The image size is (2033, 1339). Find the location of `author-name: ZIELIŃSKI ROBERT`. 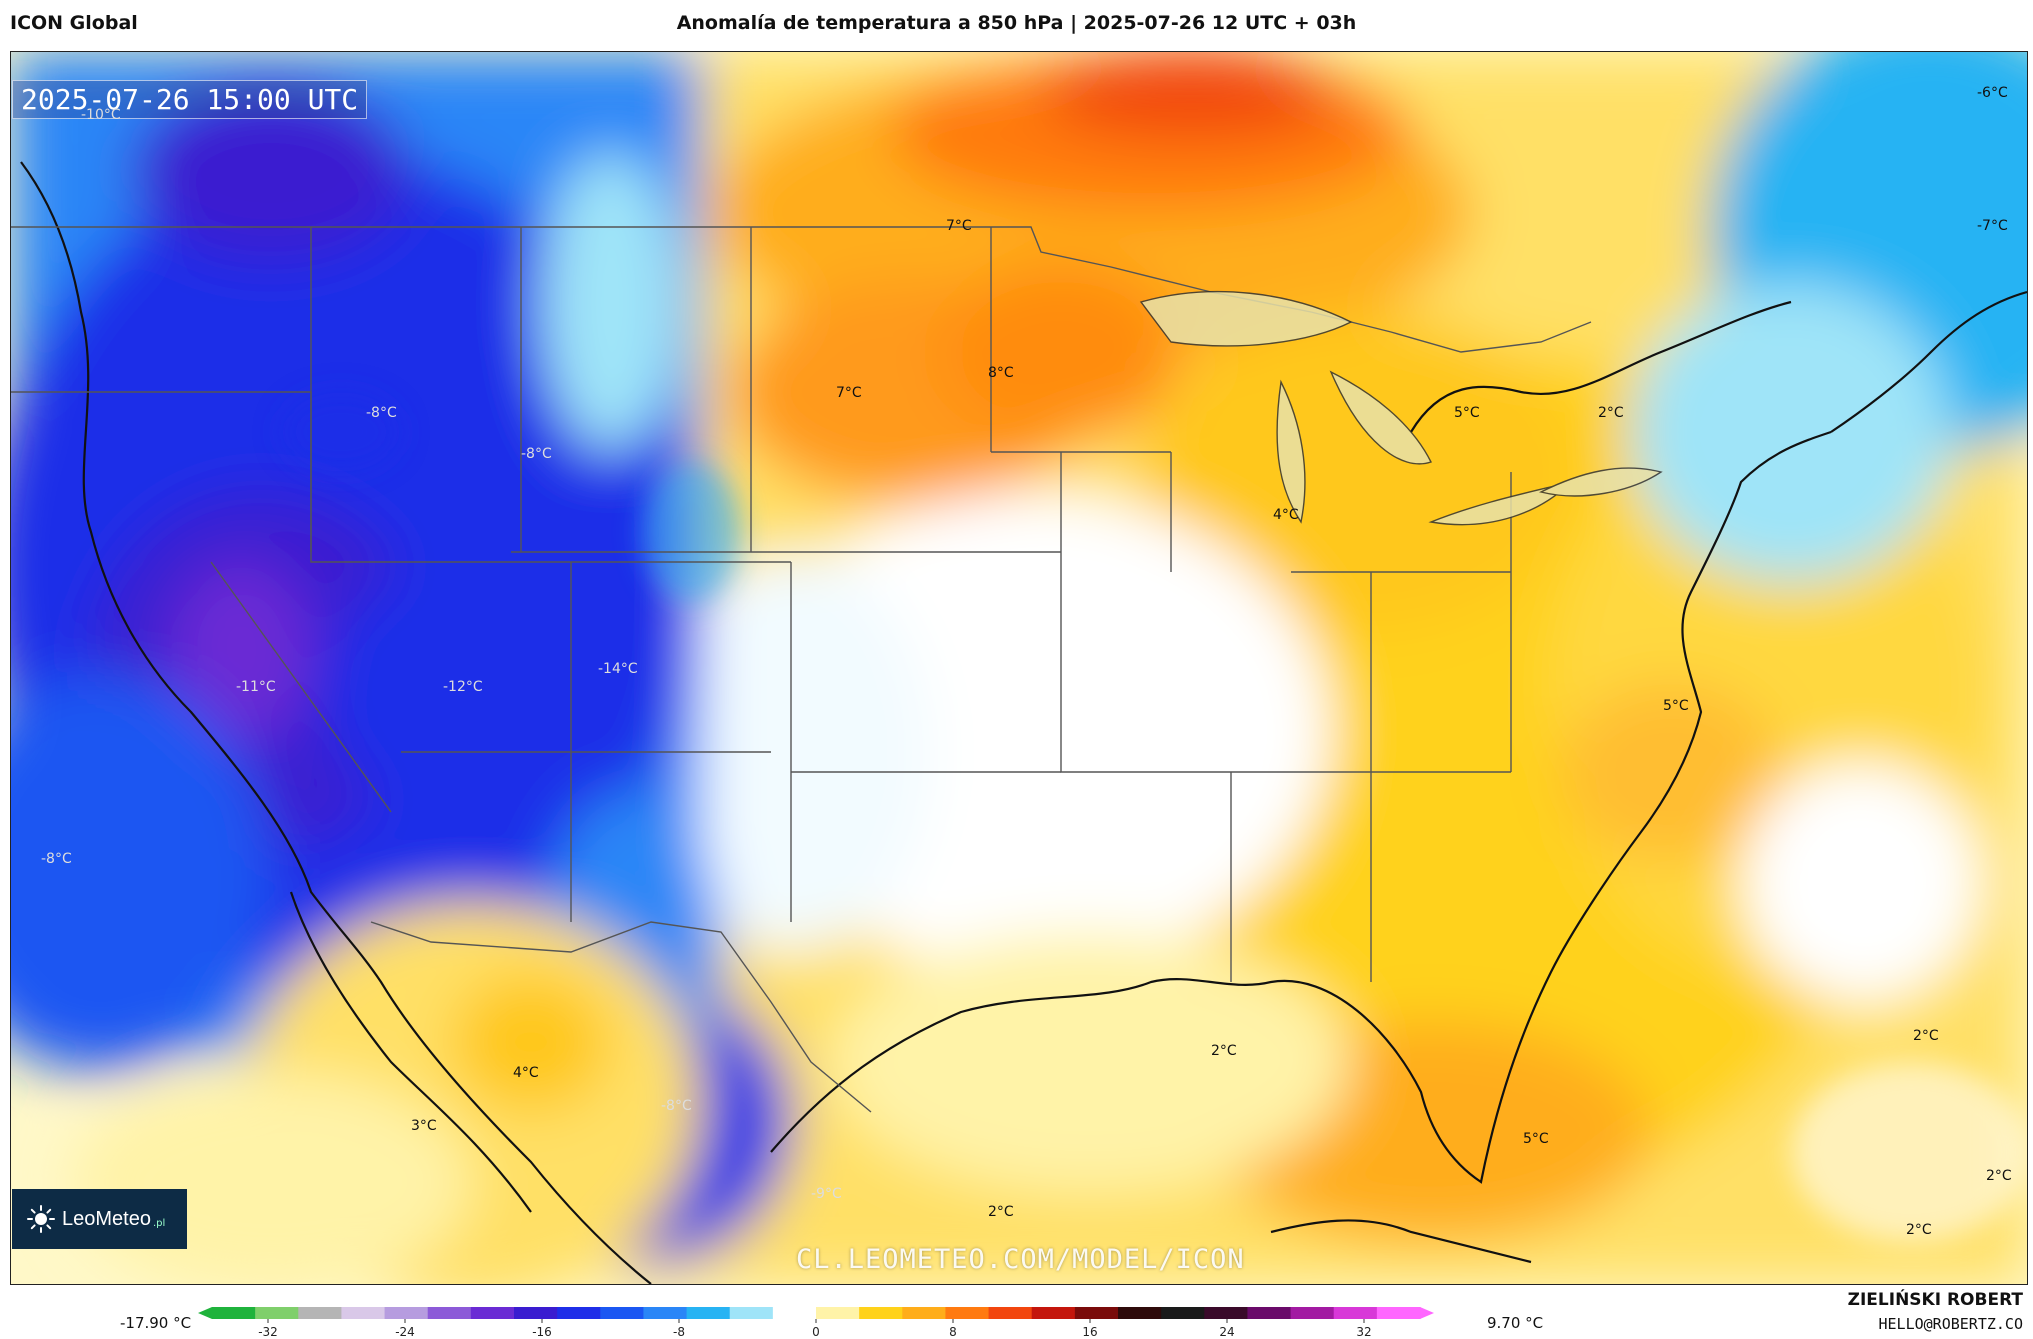

author-name: ZIELIŃSKI ROBERT is located at coordinates (1935, 1300).